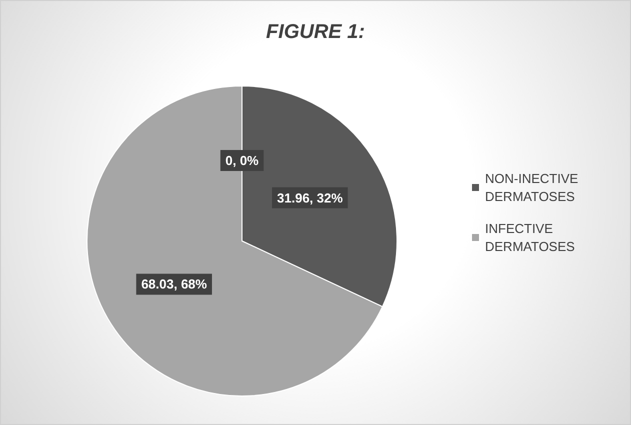  I want to click on text: 0, 0%, so click(242, 160).